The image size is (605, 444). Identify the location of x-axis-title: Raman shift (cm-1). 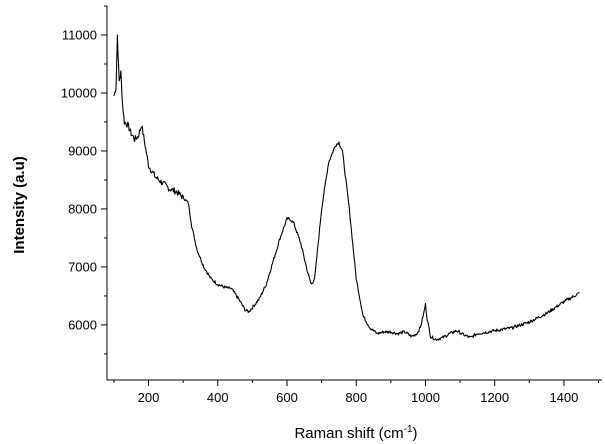
(355, 433).